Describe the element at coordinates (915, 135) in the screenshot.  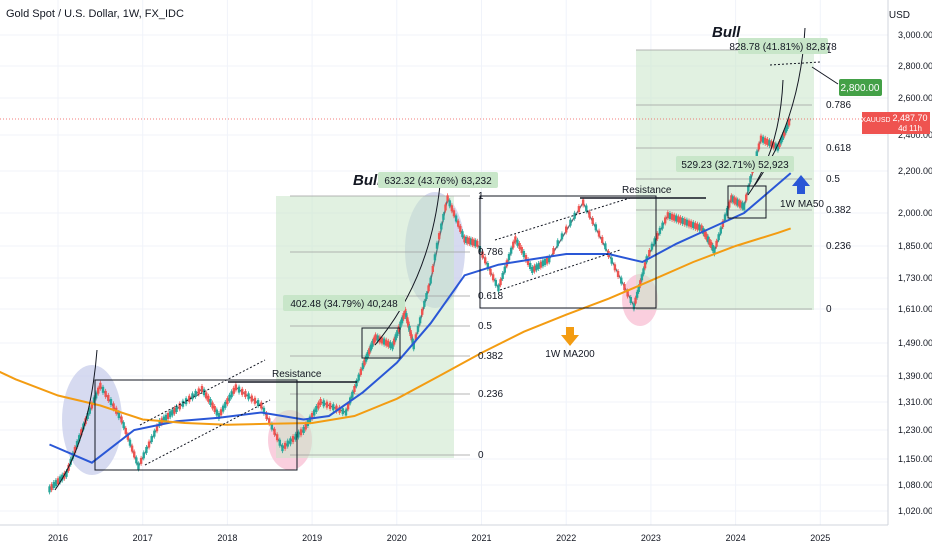
I see `y-tick-label: 2,400.00` at that location.